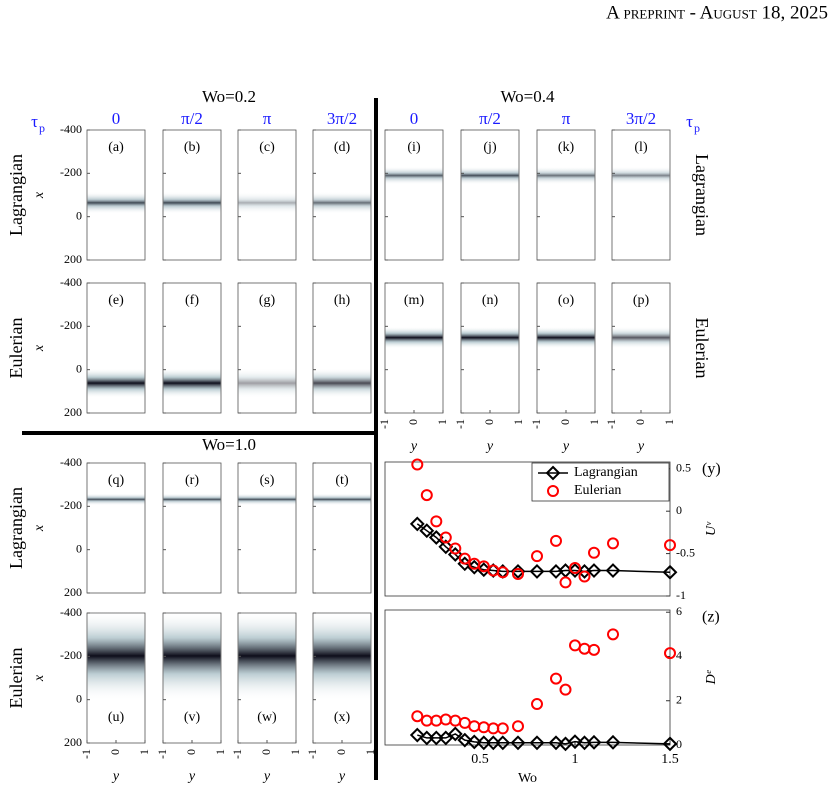 The height and width of the screenshot is (794, 838). I want to click on legend-label: Lagrangian, so click(606, 472).